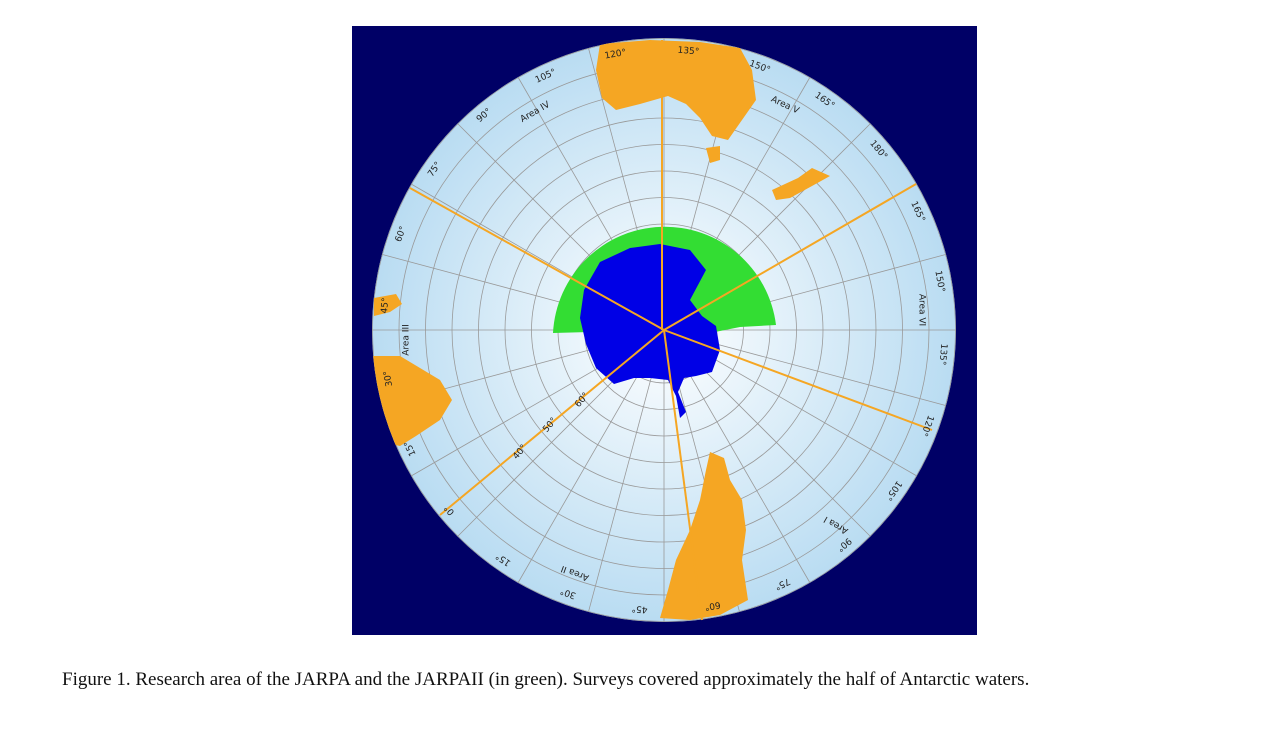 This screenshot has height=736, width=1266. Describe the element at coordinates (712, 605) in the screenshot. I see `rim-label: 60°` at that location.